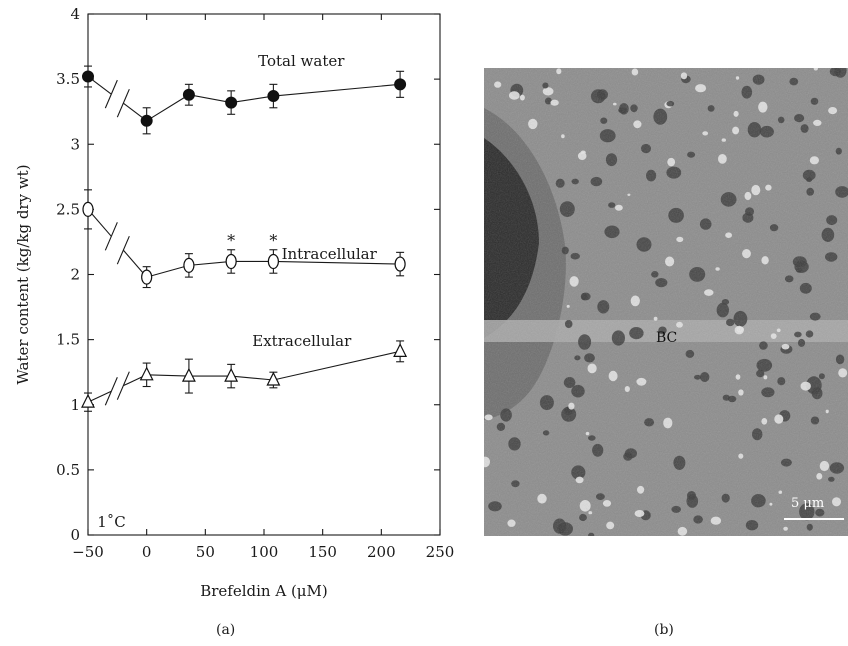  I want to click on y-tick-label: 3.5, so click(68, 79).